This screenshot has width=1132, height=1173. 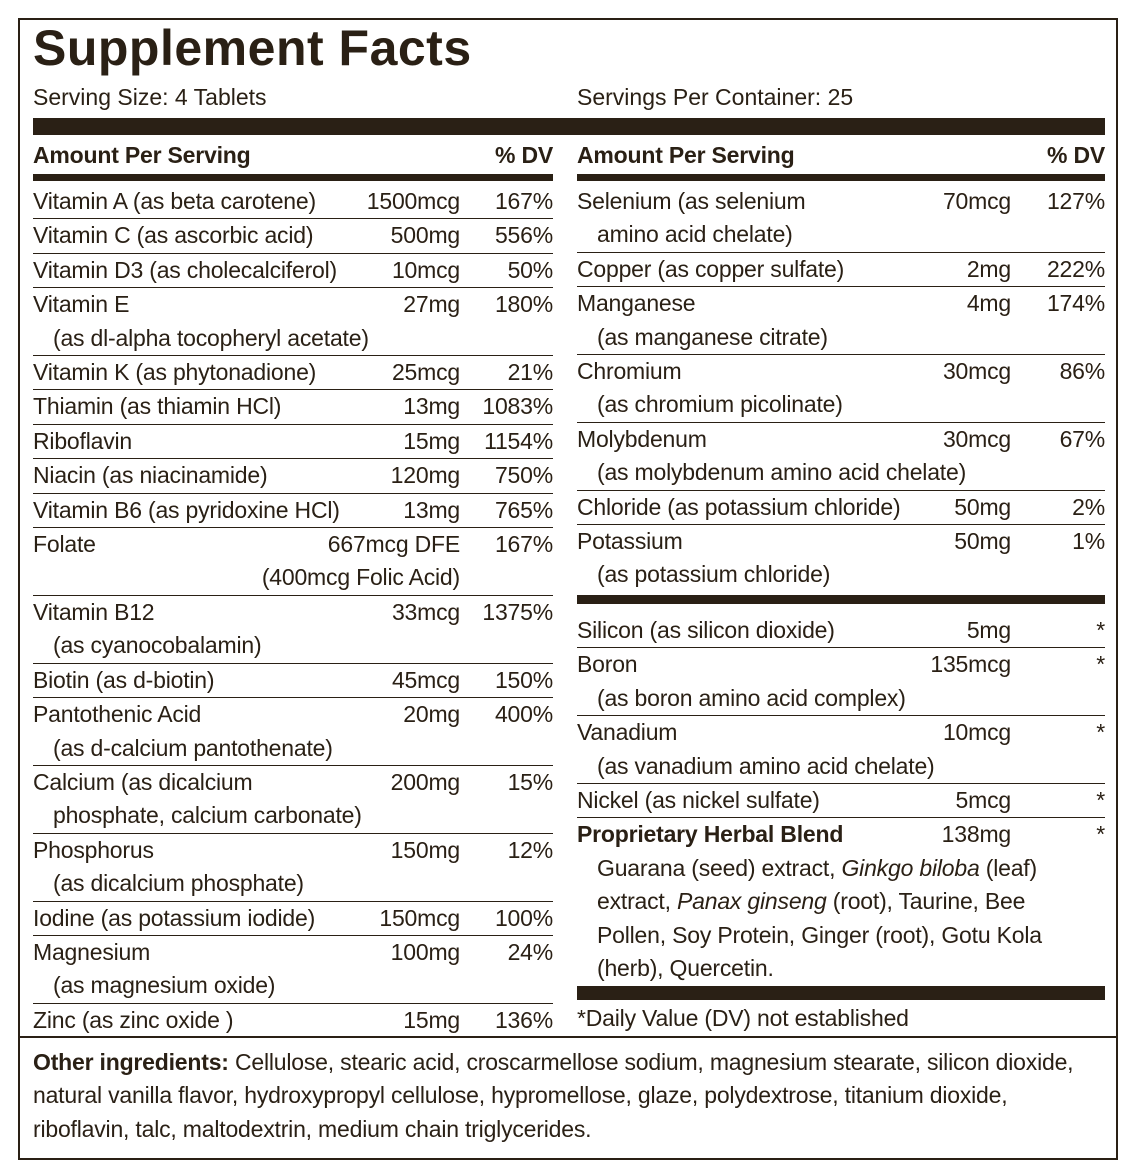 I want to click on daily-value: 12%, so click(x=530, y=849).